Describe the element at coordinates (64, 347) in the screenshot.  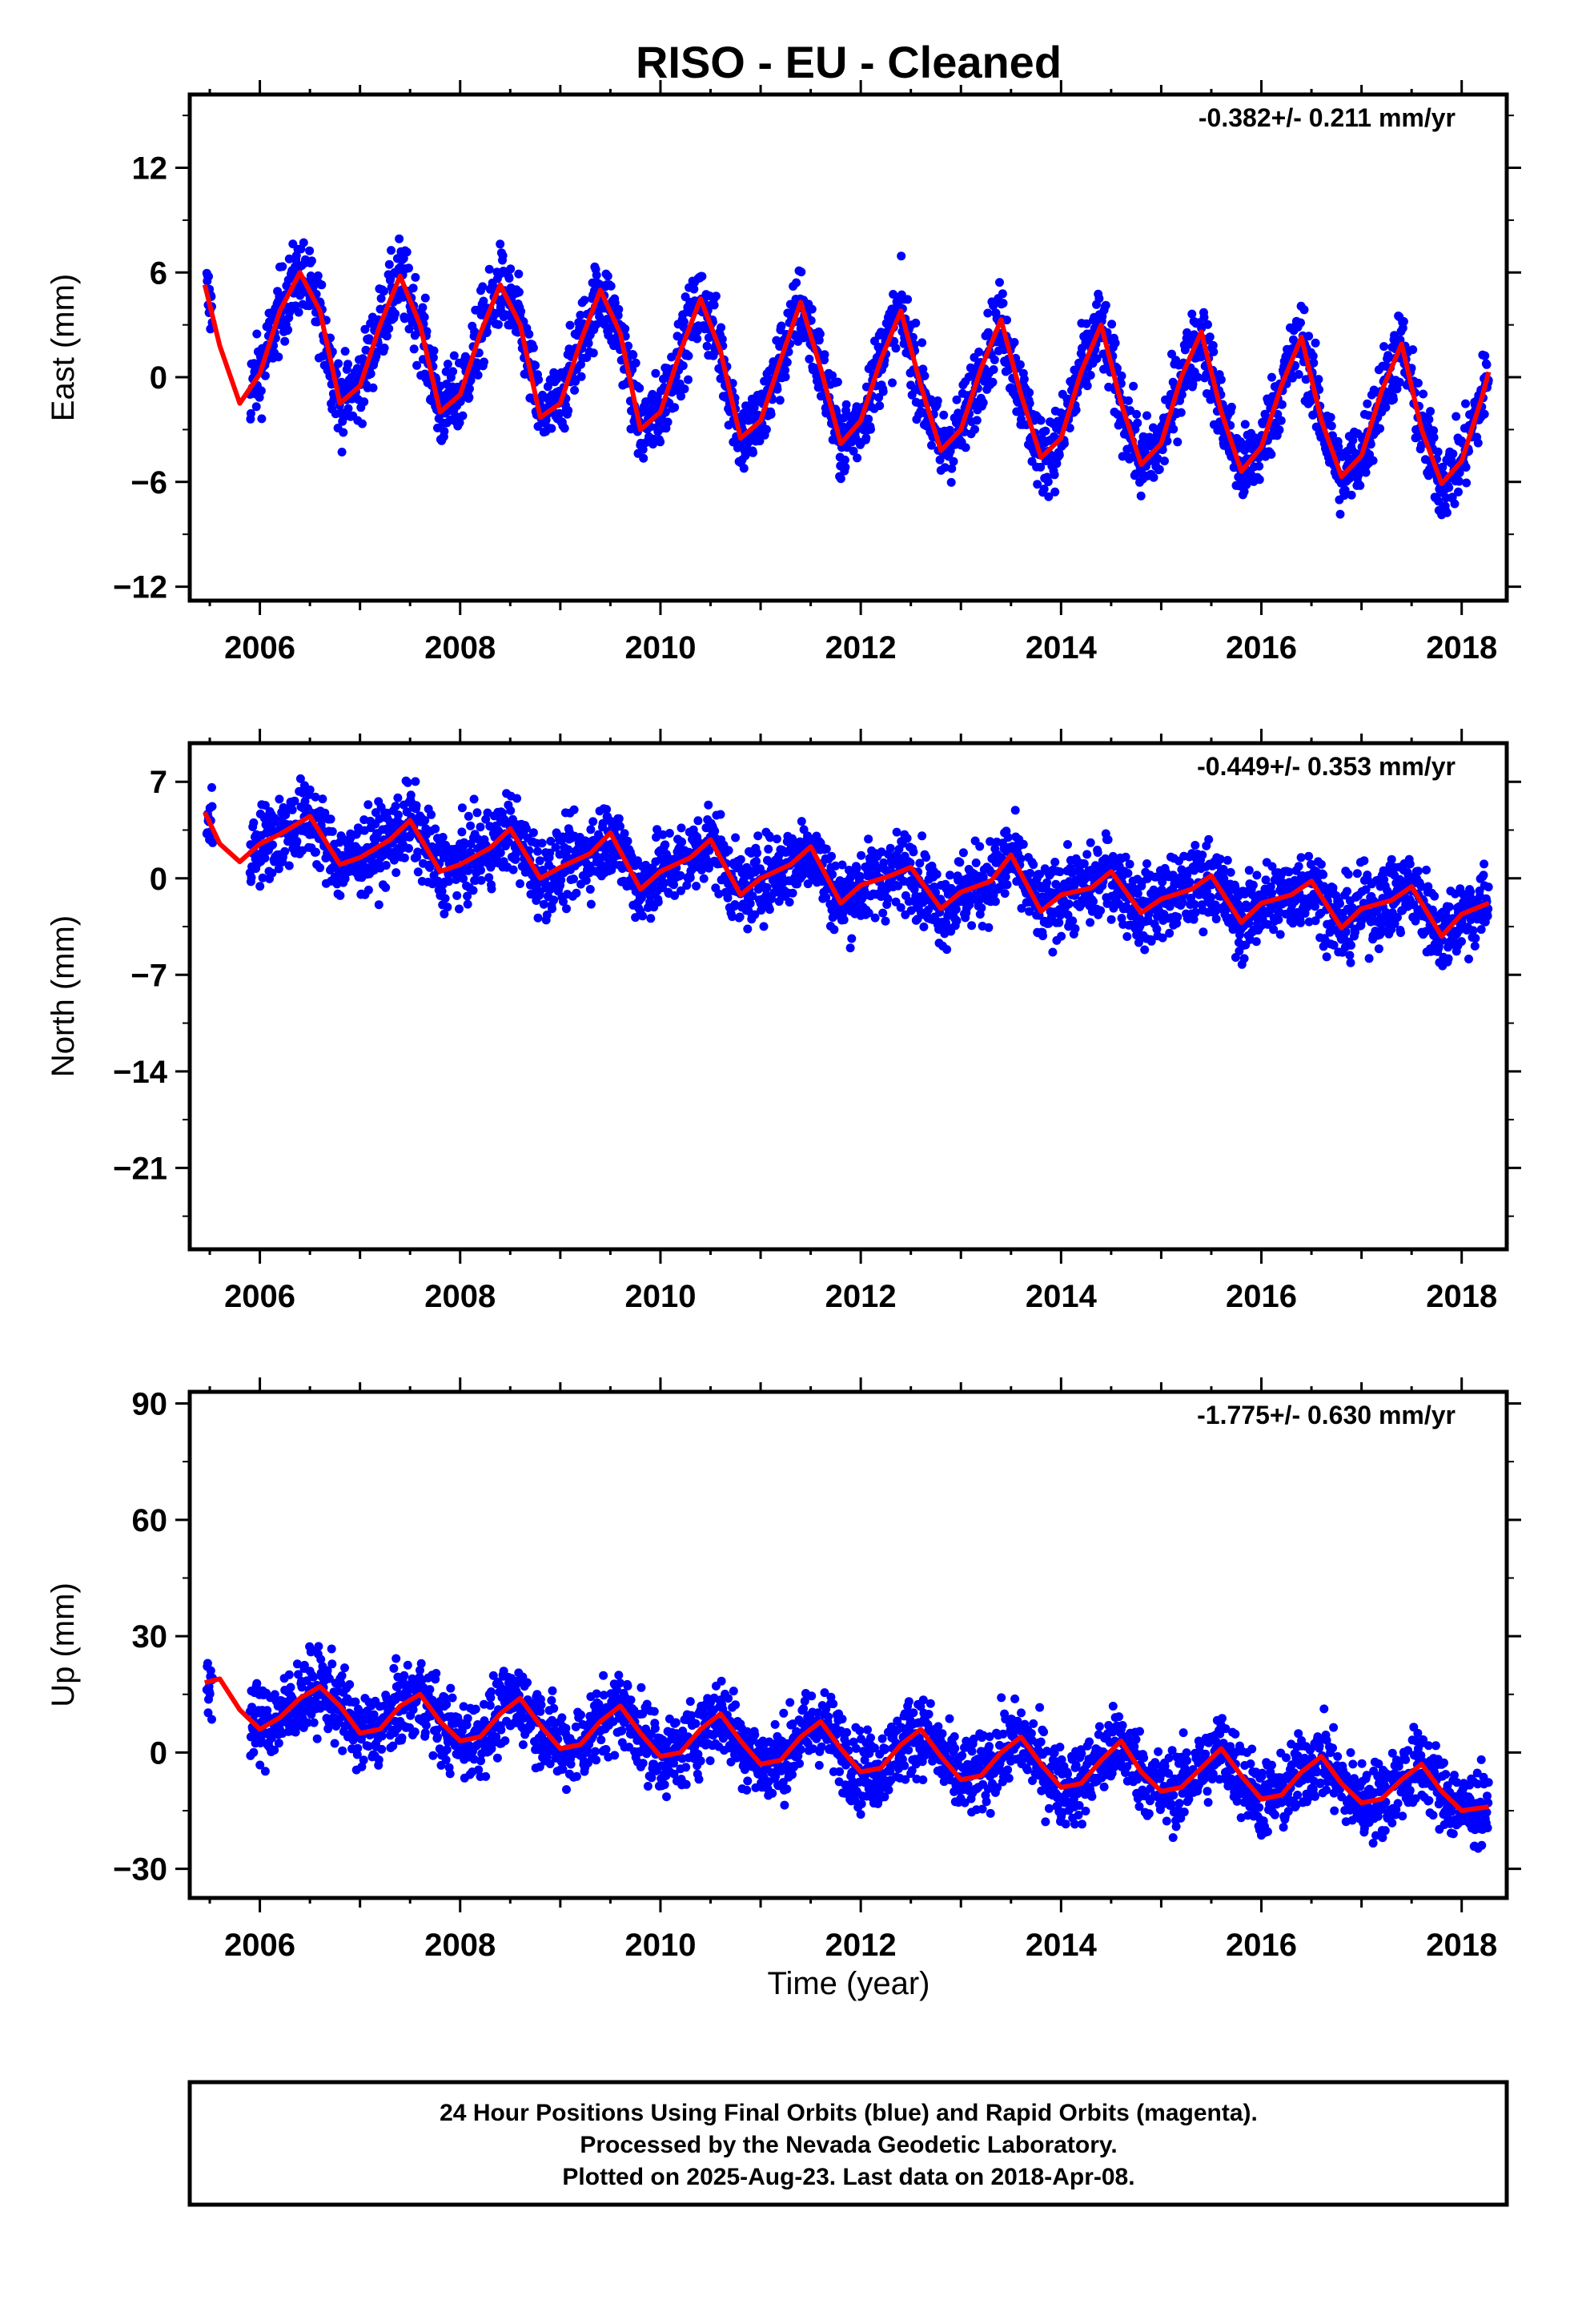
I see `east-y-axis-label: East (mm)` at that location.